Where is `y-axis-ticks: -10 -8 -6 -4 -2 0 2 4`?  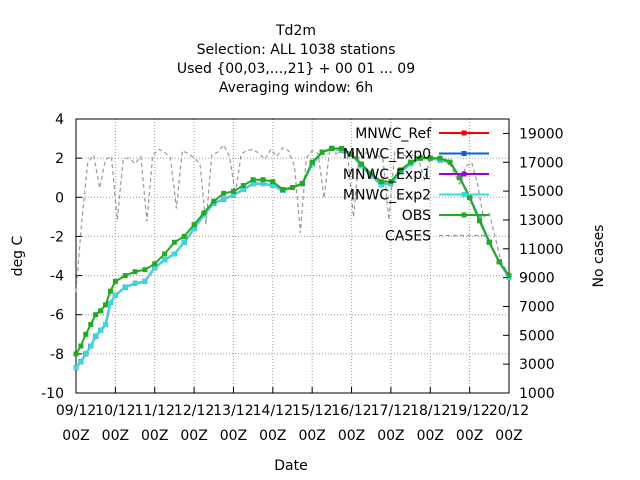
y-axis-ticks: -10 -8 -6 -4 -2 0 2 4 is located at coordinates (61, 257).